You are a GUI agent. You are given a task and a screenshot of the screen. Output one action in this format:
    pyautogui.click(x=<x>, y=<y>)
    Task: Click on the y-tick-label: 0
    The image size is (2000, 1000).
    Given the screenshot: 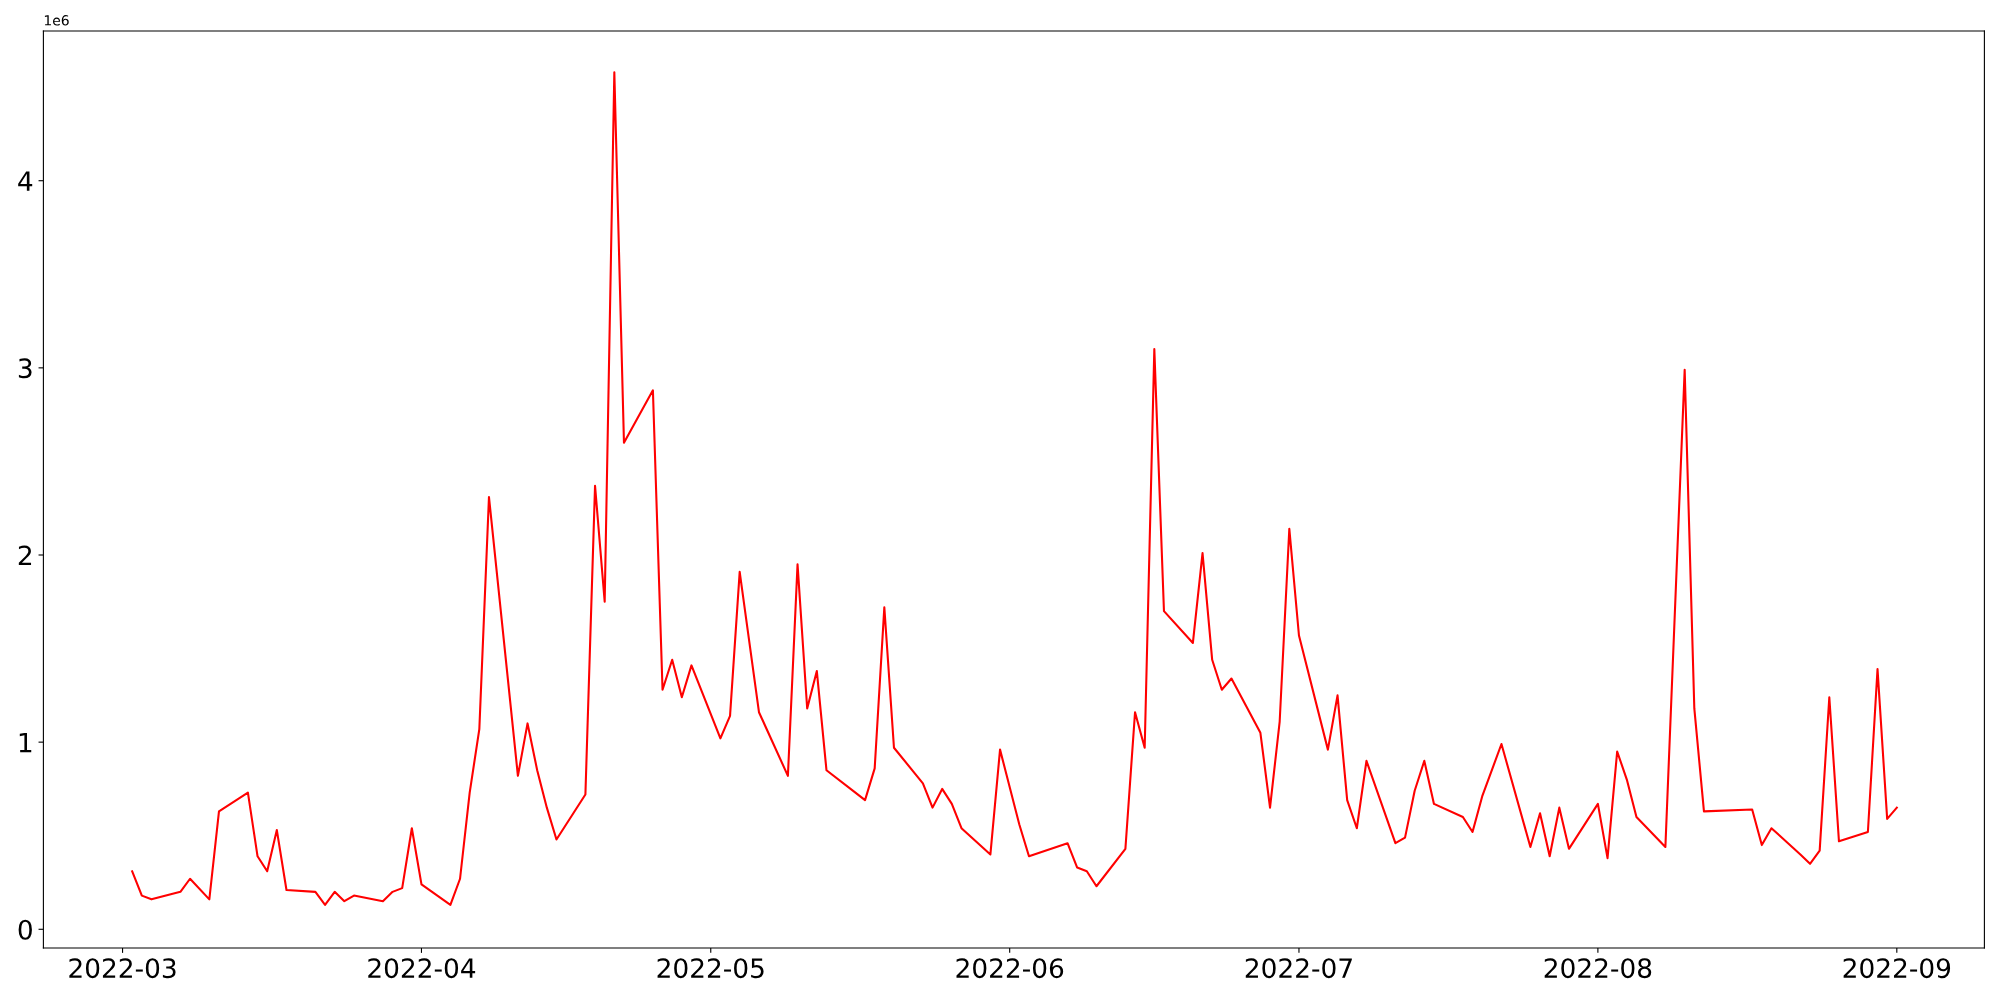 What is the action you would take?
    pyautogui.click(x=25, y=929)
    